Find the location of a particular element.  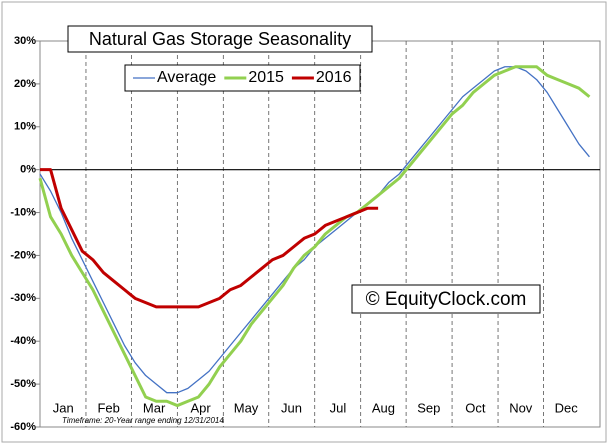

y-tick-label: -20% is located at coordinates (23, 255).